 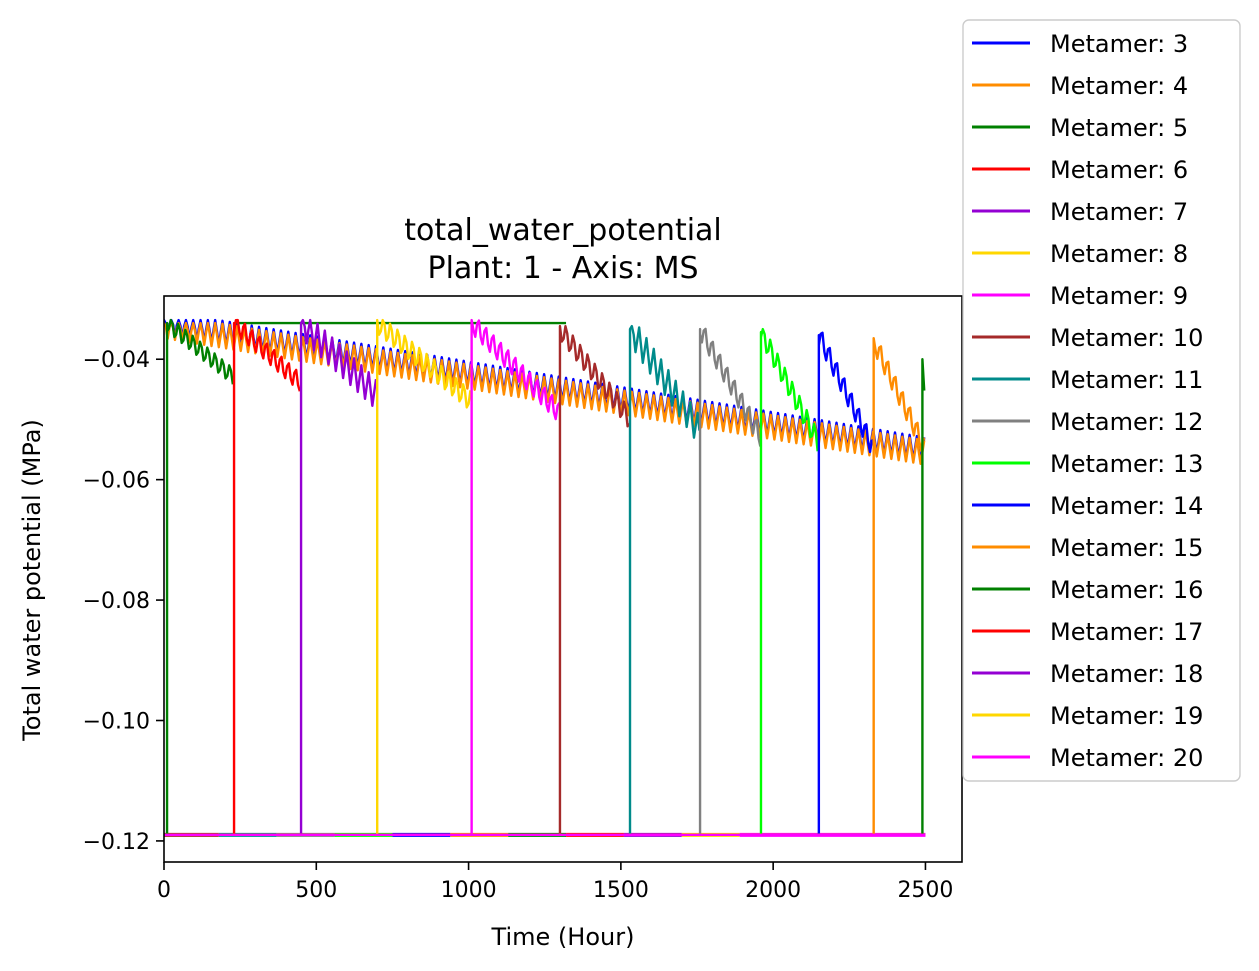 I want to click on x-tick-label: 2500, so click(x=925, y=890).